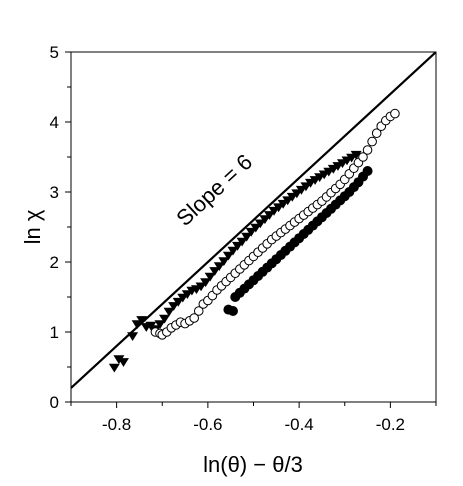 The image size is (463, 486). I want to click on y-tick-label: 1, so click(54, 332).